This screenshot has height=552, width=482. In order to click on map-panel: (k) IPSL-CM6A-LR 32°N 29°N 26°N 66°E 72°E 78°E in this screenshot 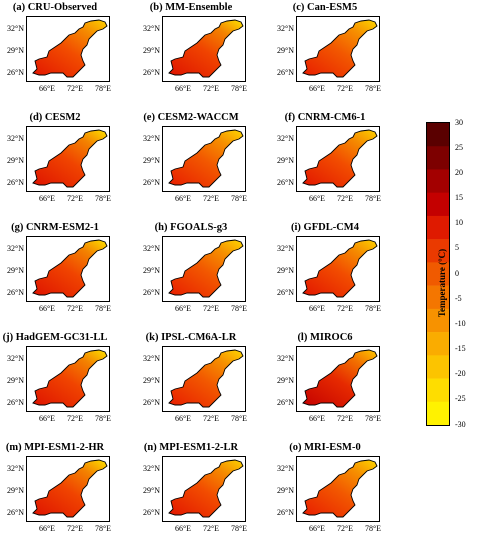, I will do `click(191, 387)`.